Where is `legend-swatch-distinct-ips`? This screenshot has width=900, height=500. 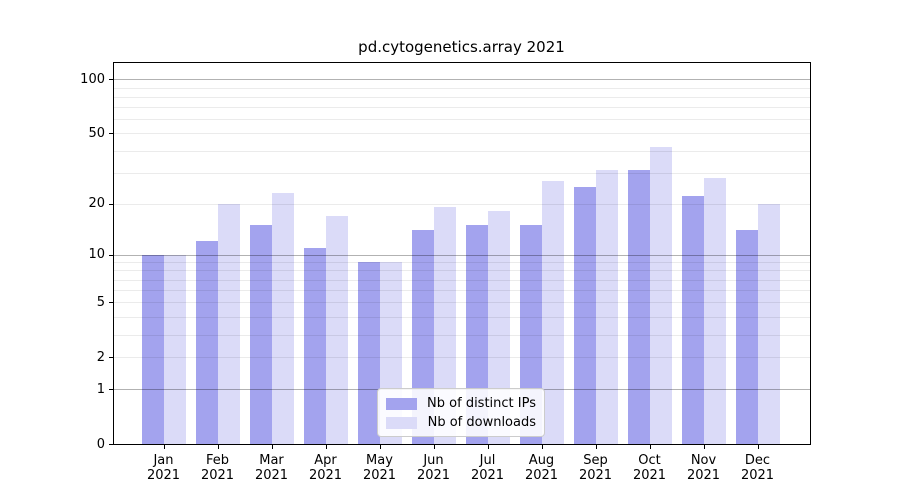
legend-swatch-distinct-ips is located at coordinates (401, 403).